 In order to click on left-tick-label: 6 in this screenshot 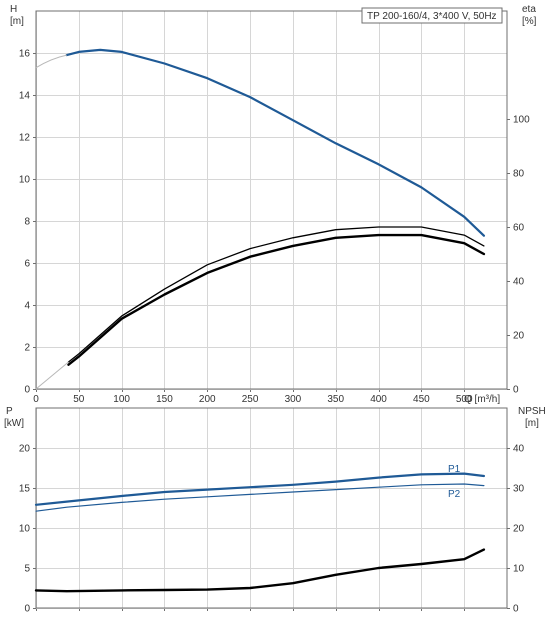, I will do `click(27, 264)`.